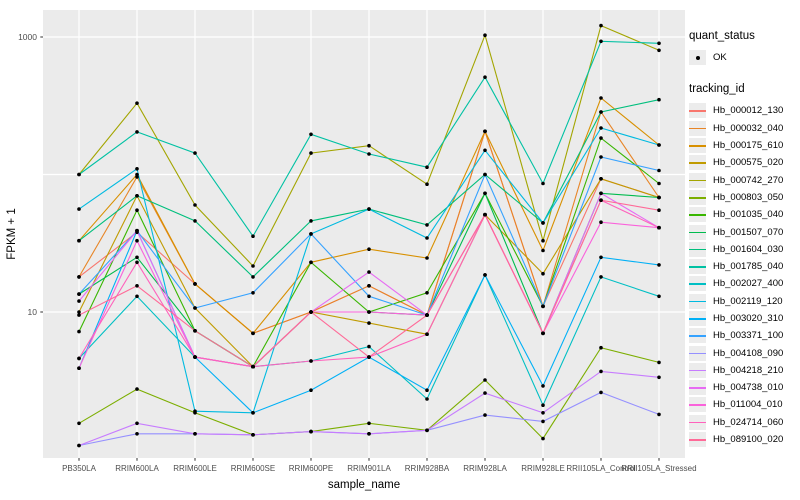 The height and width of the screenshot is (500, 800). I want to click on legend-item-label: Hb_002119_120, so click(748, 301).